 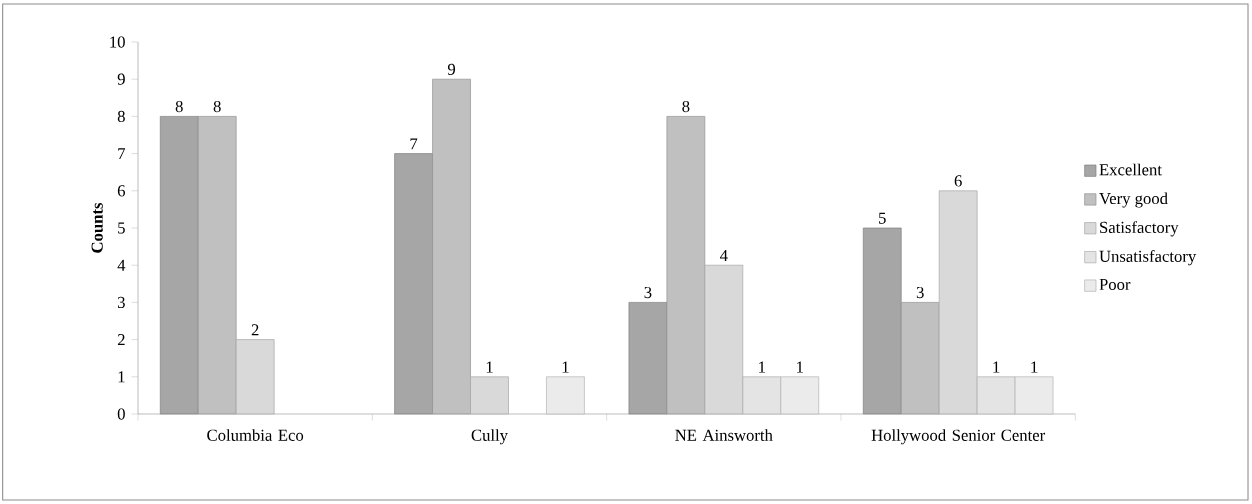 What do you see at coordinates (121, 414) in the screenshot?
I see `y-tick-label: 0` at bounding box center [121, 414].